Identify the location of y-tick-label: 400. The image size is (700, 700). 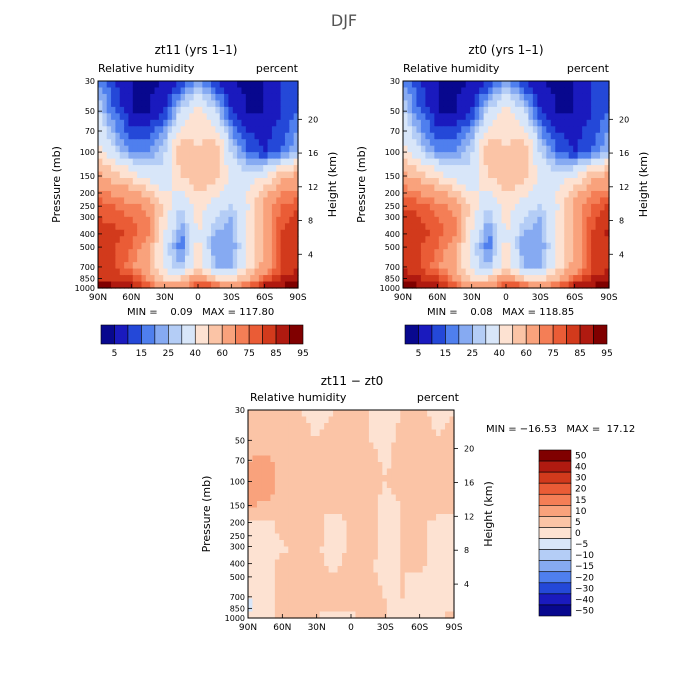
(237, 564).